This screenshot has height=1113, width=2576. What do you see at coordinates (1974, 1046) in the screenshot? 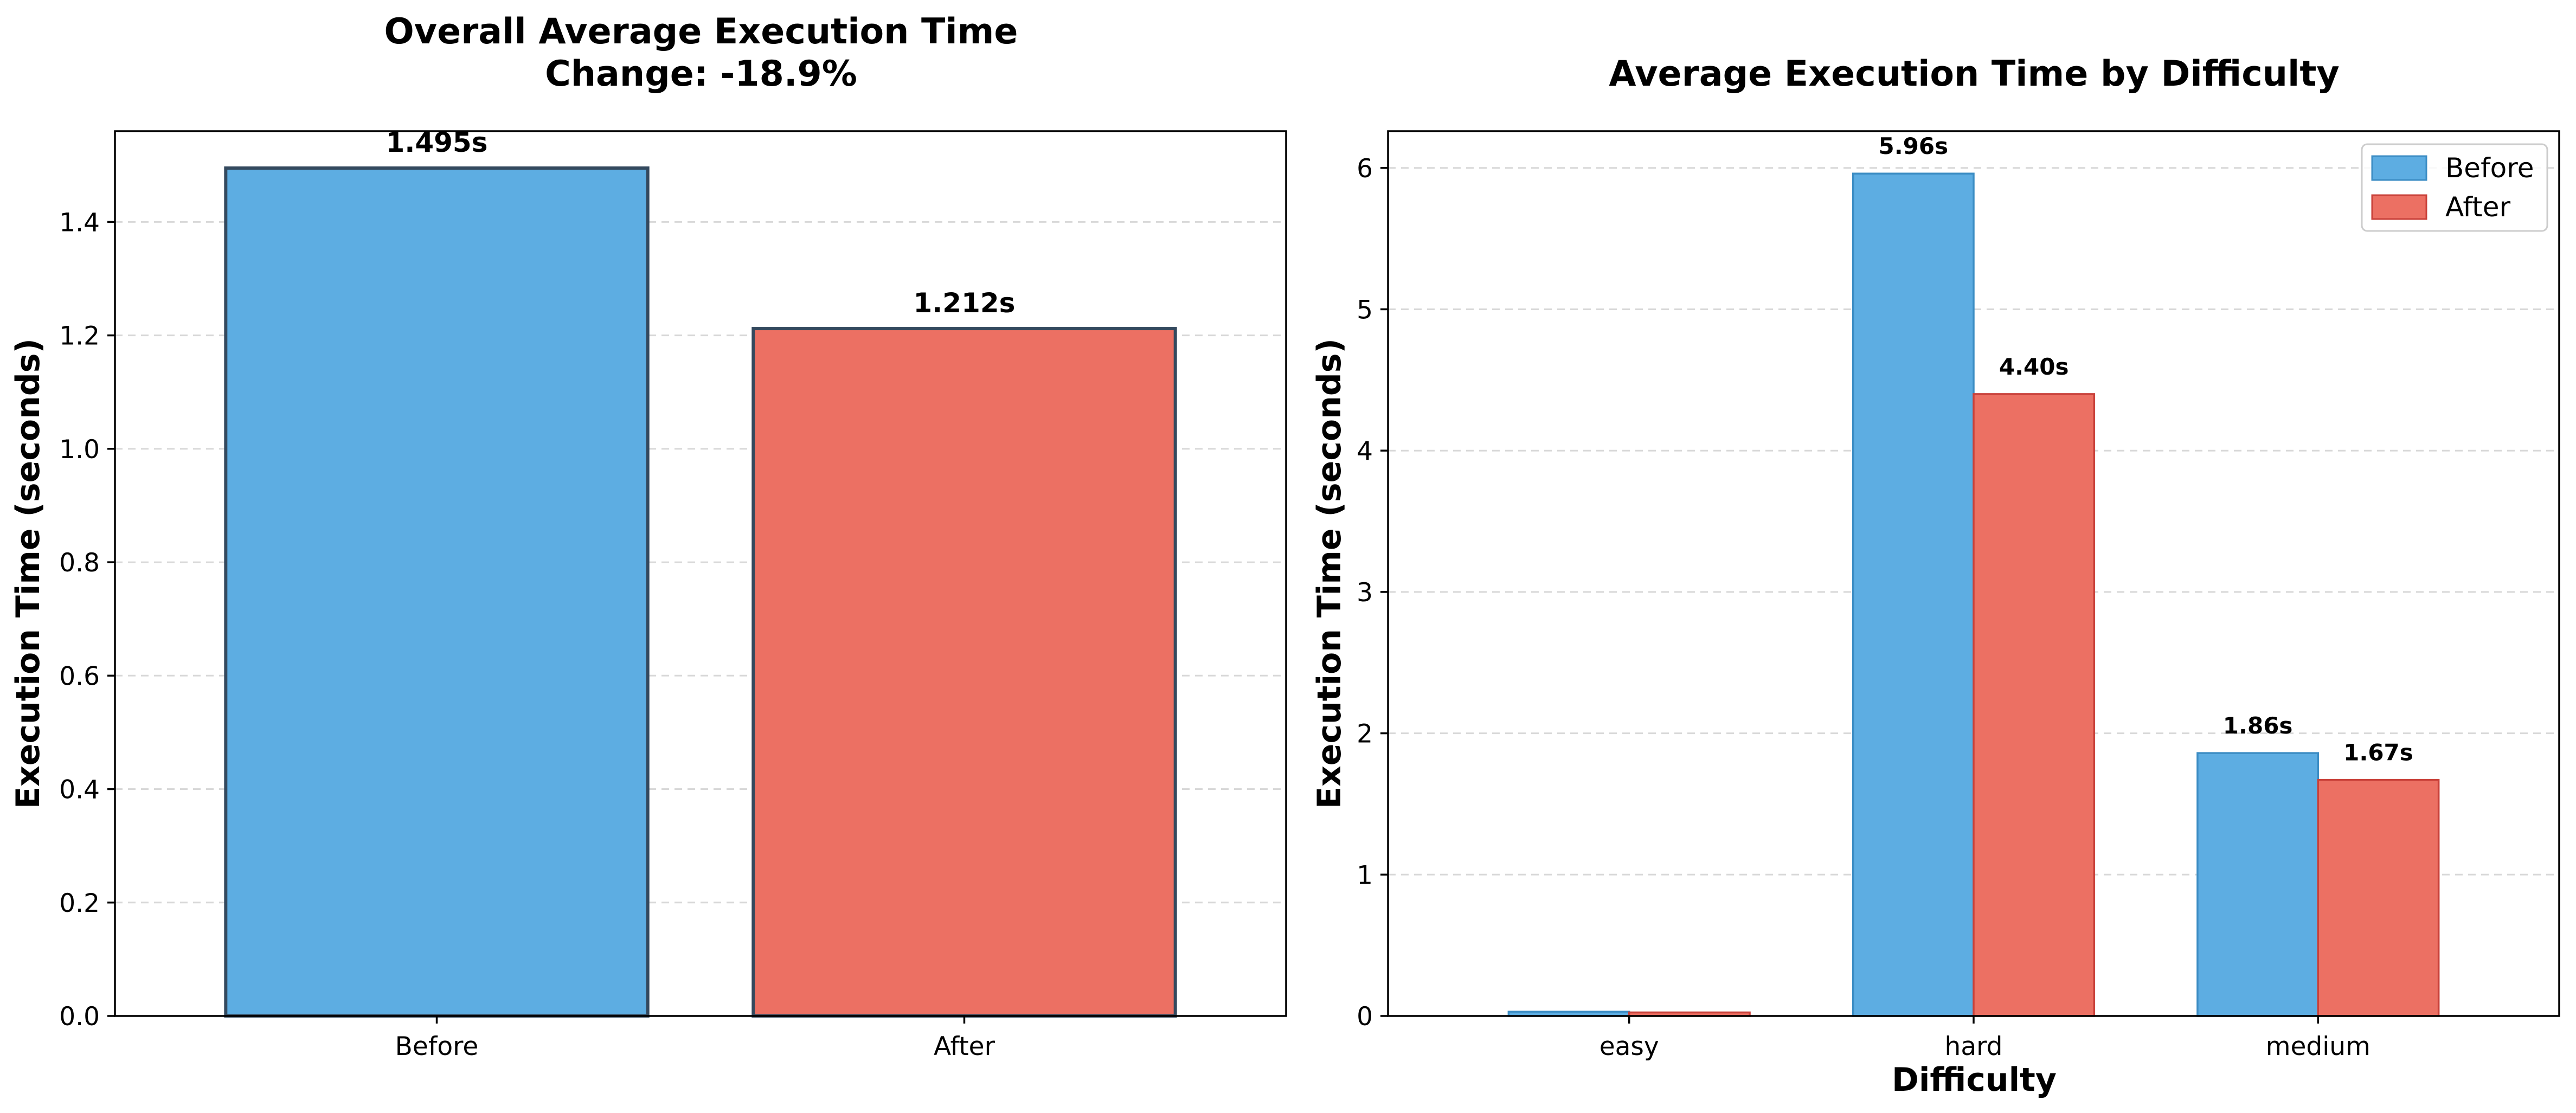
I see `chart2-x-tick-label: hard` at bounding box center [1974, 1046].